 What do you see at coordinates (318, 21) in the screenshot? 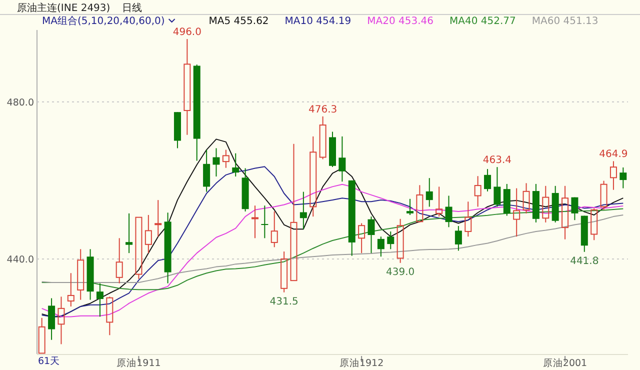
I see `text: MA10 454.19` at bounding box center [318, 21].